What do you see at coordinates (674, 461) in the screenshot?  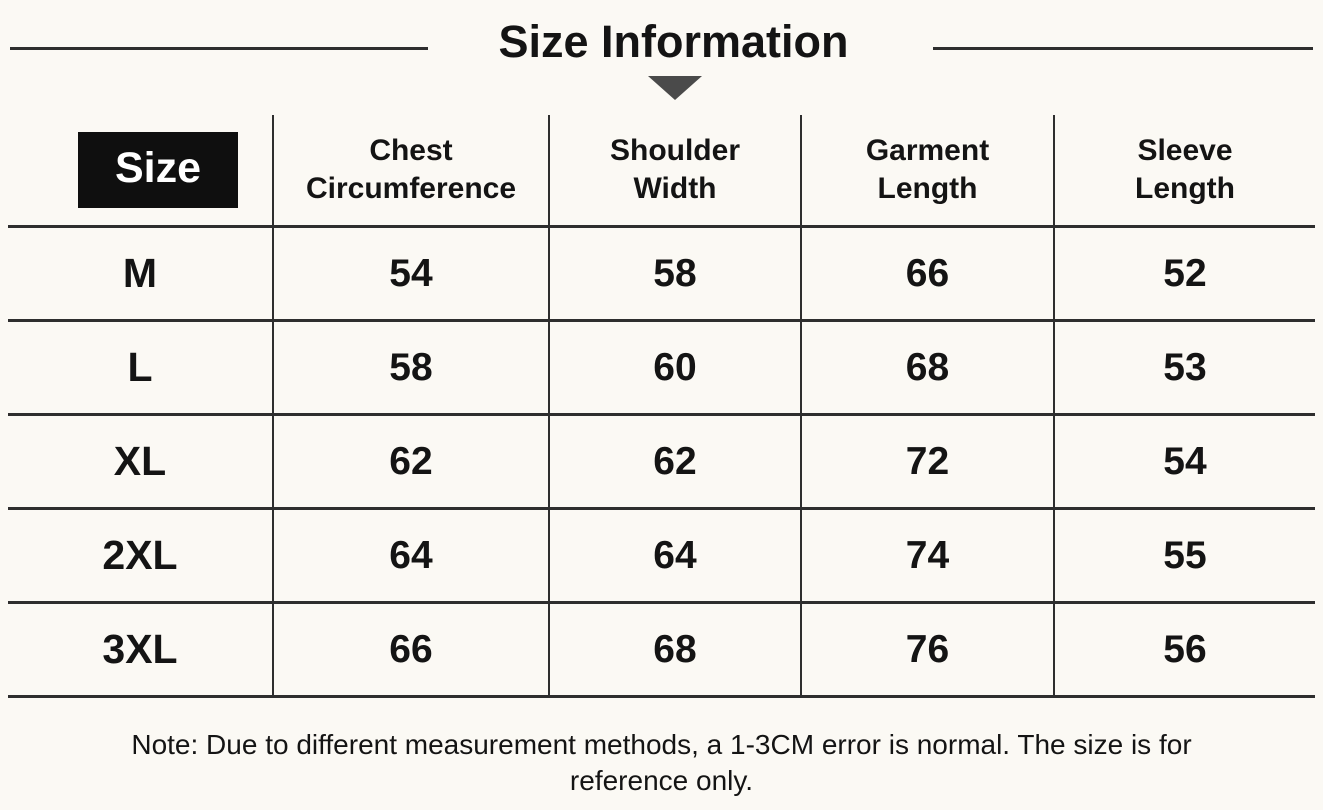 I see `shoulder-value: 62` at bounding box center [674, 461].